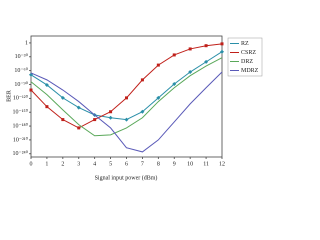  Describe the element at coordinates (142, 164) in the screenshot. I see `x-tick-label: 7` at that location.